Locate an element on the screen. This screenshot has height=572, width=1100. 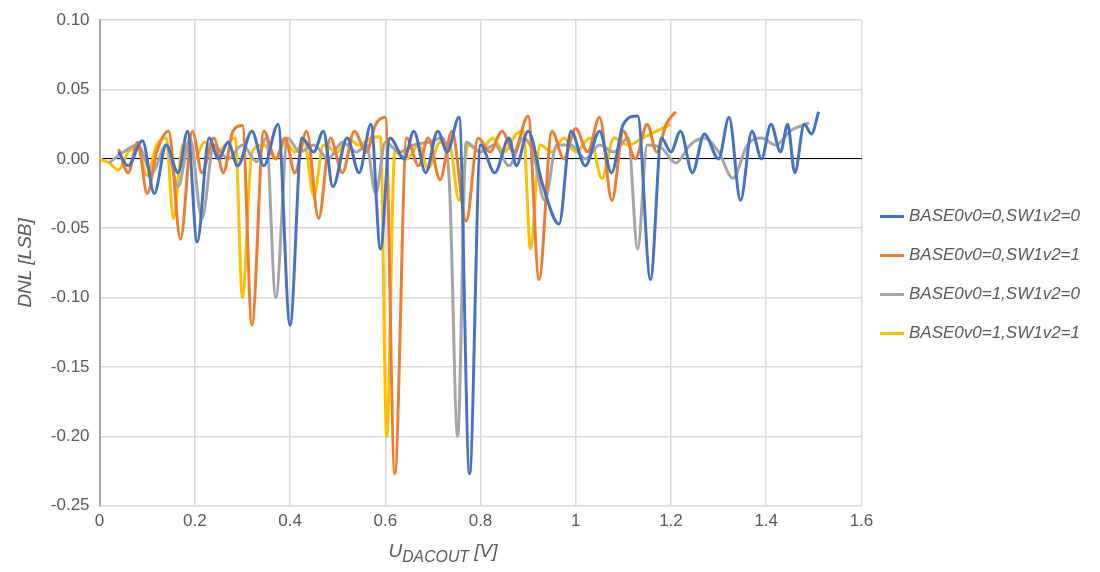
x-tick-label: 0 is located at coordinates (99, 521).